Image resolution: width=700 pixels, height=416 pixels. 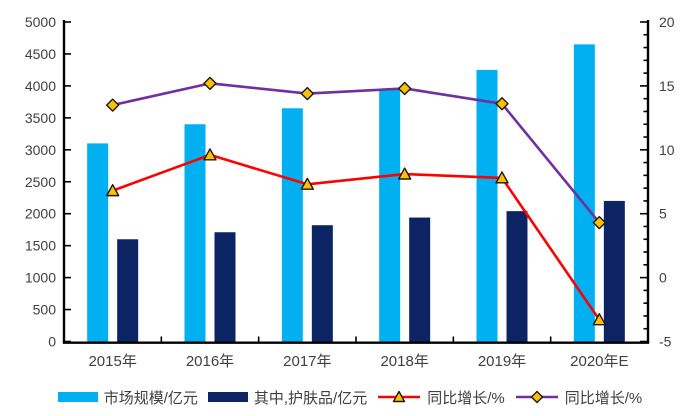 I want to click on legend-item-yoy-growth-purple: 同比增长/%, so click(x=579, y=397).